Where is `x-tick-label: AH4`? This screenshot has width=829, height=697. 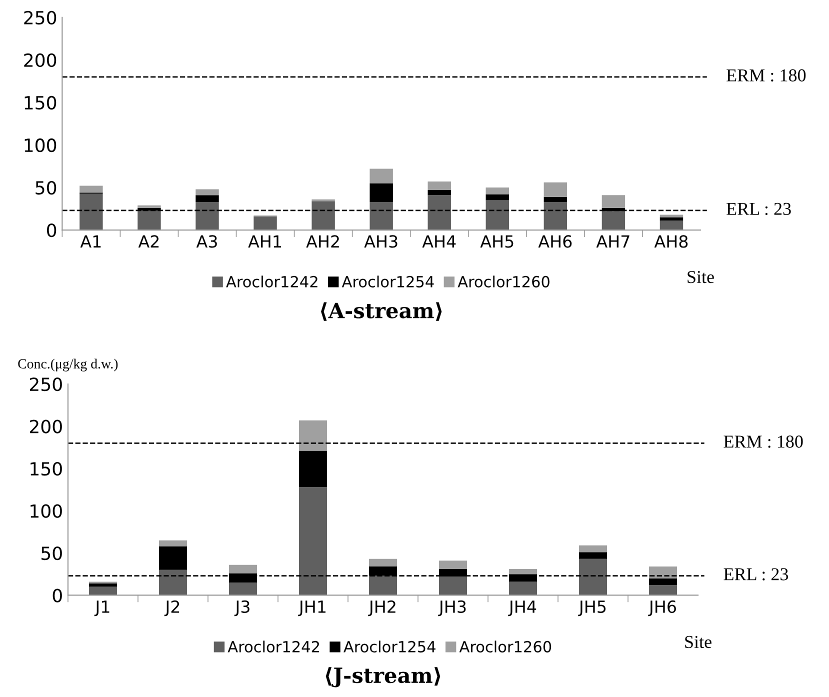 x-tick-label: AH4 is located at coordinates (439, 241).